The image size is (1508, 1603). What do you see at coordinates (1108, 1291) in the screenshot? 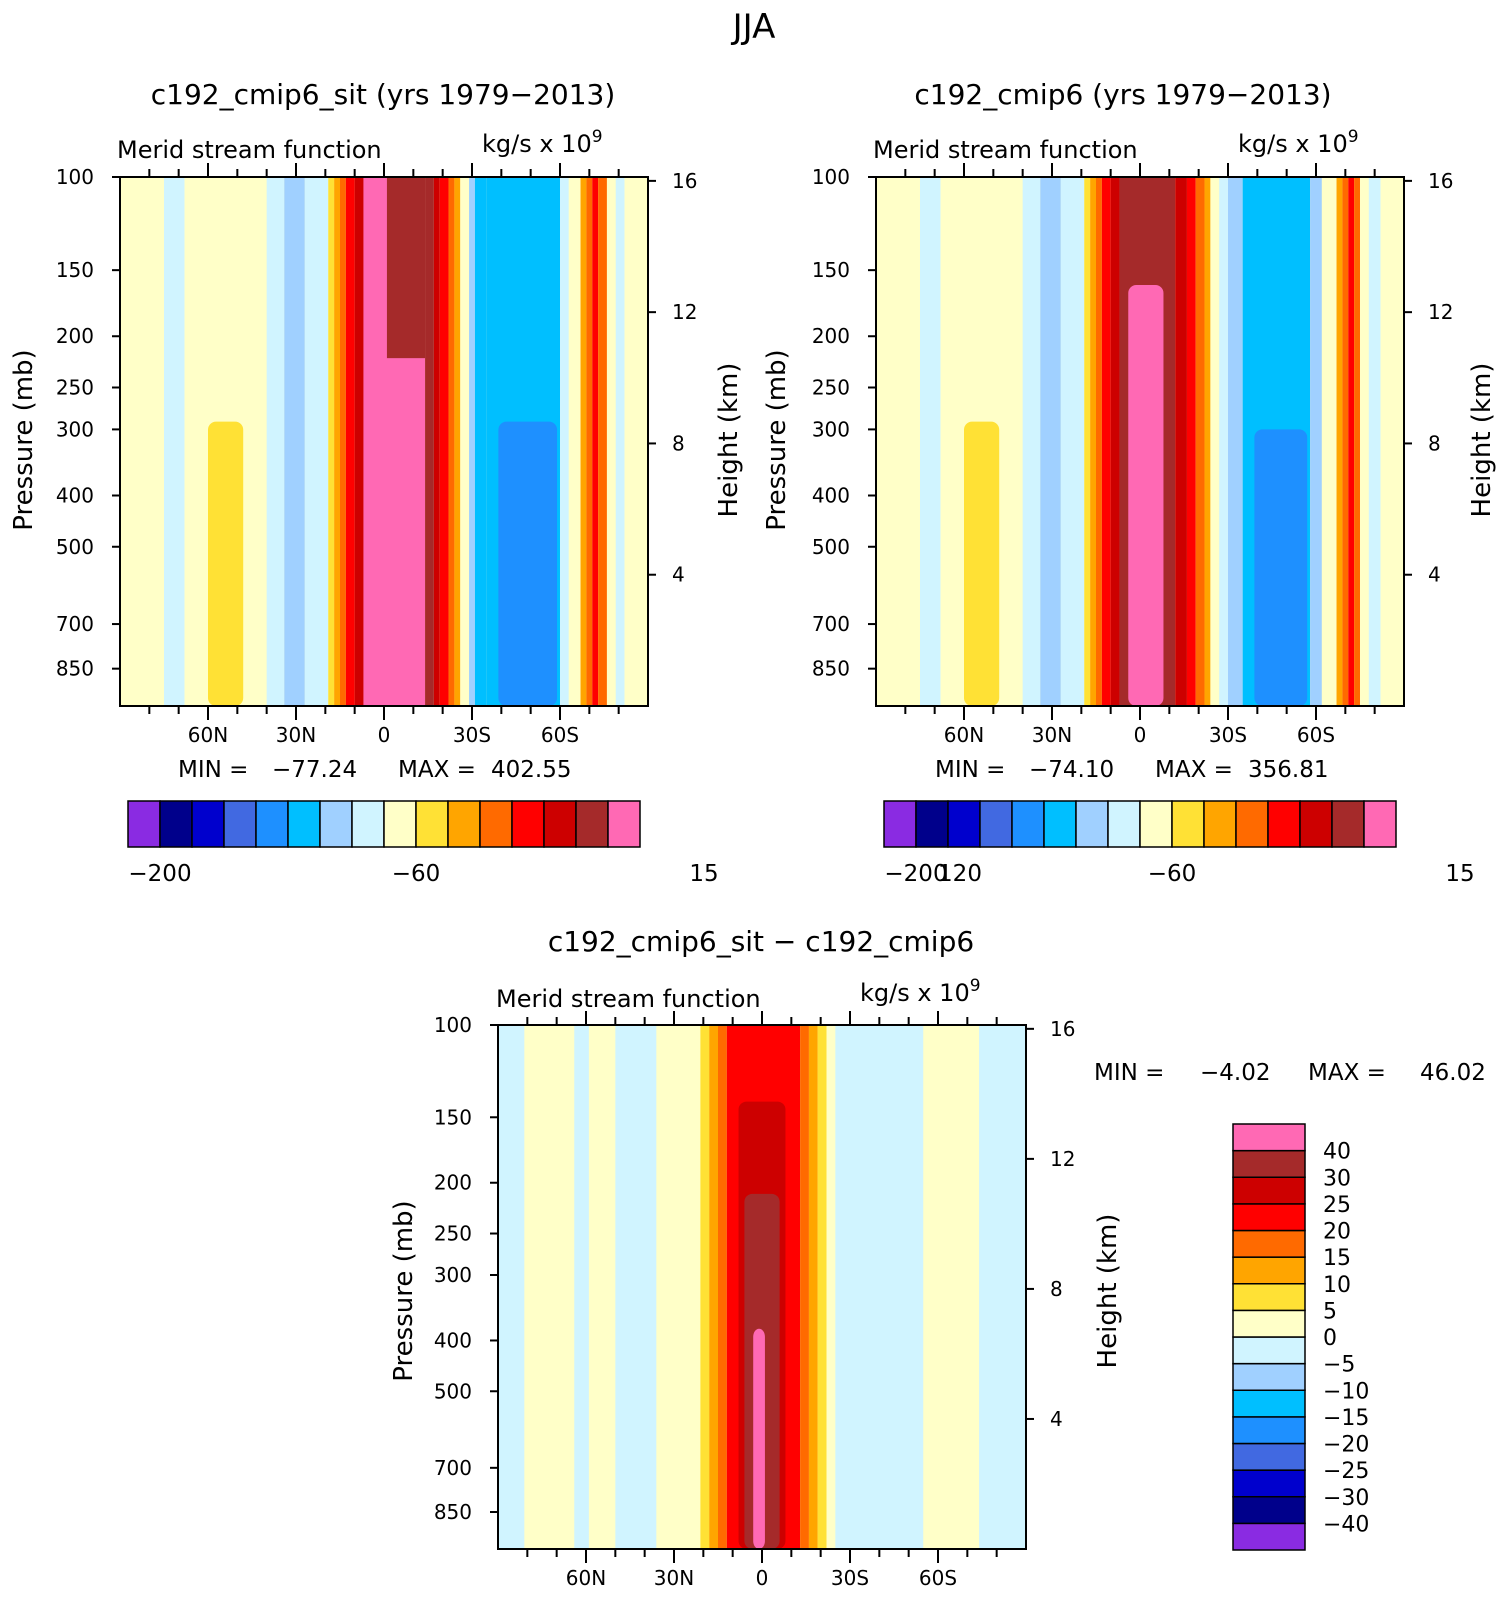
I see `panel-3-ylabel-right: Height (km)` at bounding box center [1108, 1291].